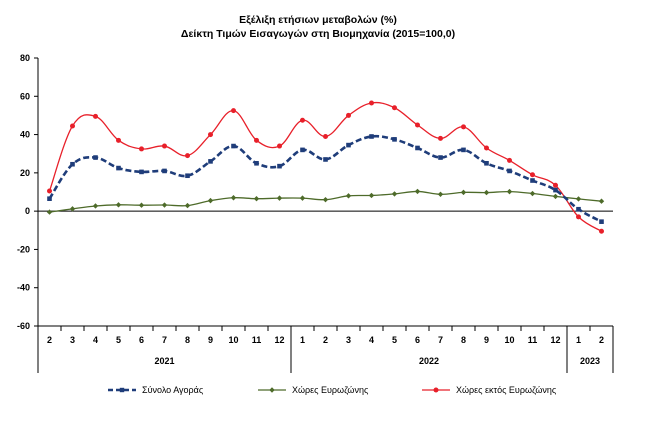 This screenshot has width=653, height=422. I want to click on legend-label: Σύνολο Αγοράς, so click(173, 390).